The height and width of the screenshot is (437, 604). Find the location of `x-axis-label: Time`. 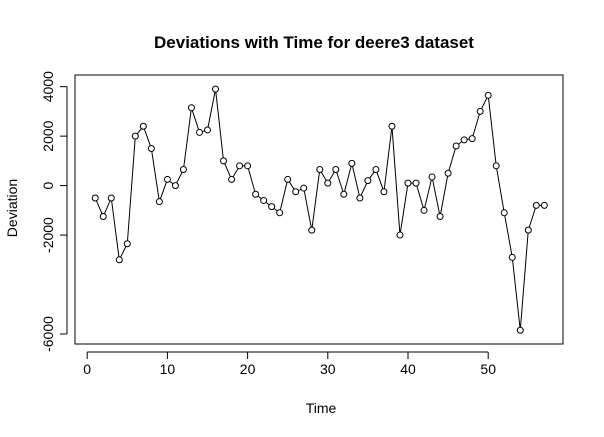

x-axis-label: Time is located at coordinates (321, 408).